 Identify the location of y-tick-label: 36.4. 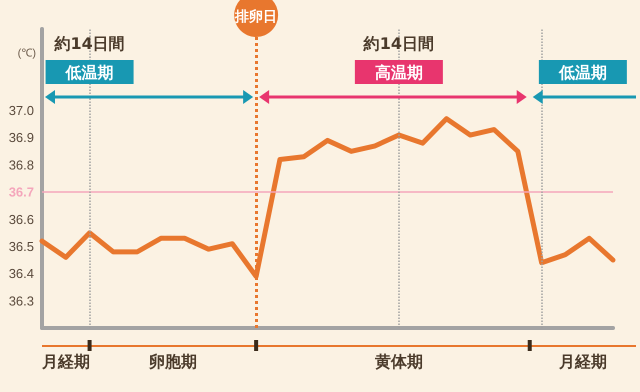
(21, 274).